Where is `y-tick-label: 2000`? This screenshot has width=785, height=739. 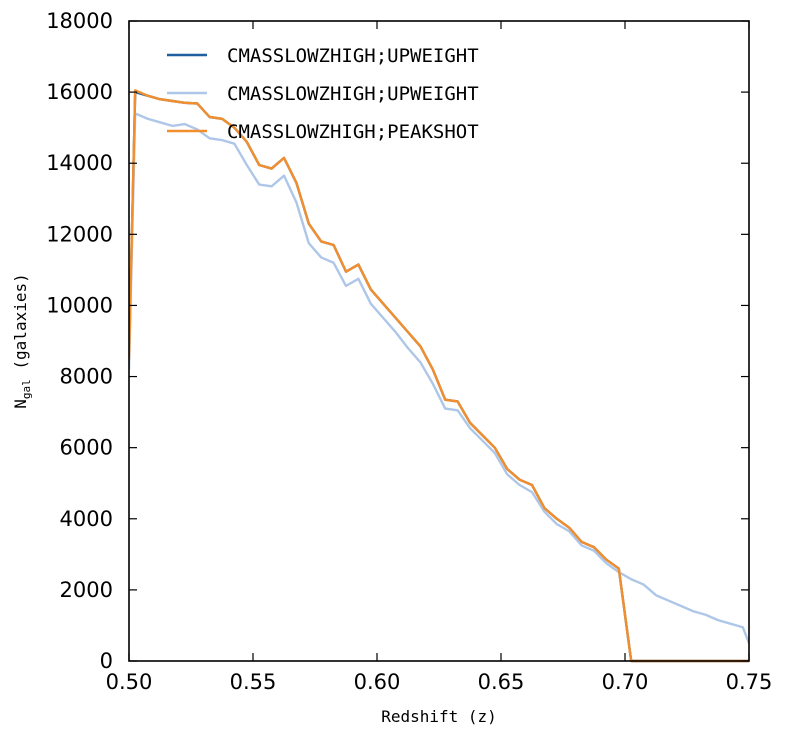 y-tick-label: 2000 is located at coordinates (86, 590).